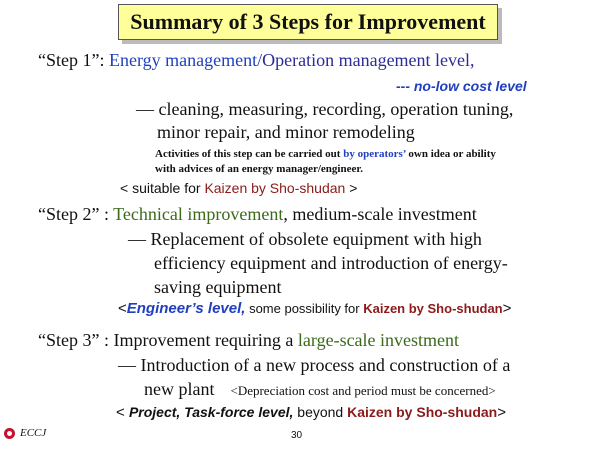  What do you see at coordinates (122, 412) in the screenshot?
I see `step3-proj-a: <` at bounding box center [122, 412].